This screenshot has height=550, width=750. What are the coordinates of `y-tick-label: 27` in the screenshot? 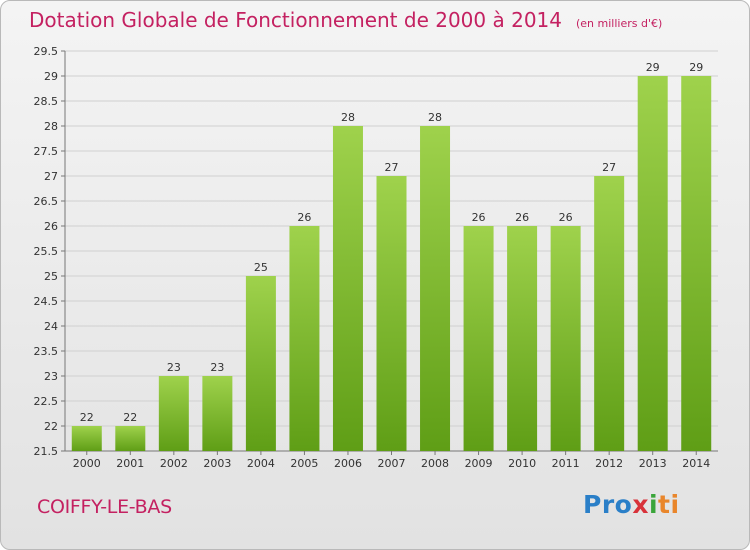 It's located at (51, 176).